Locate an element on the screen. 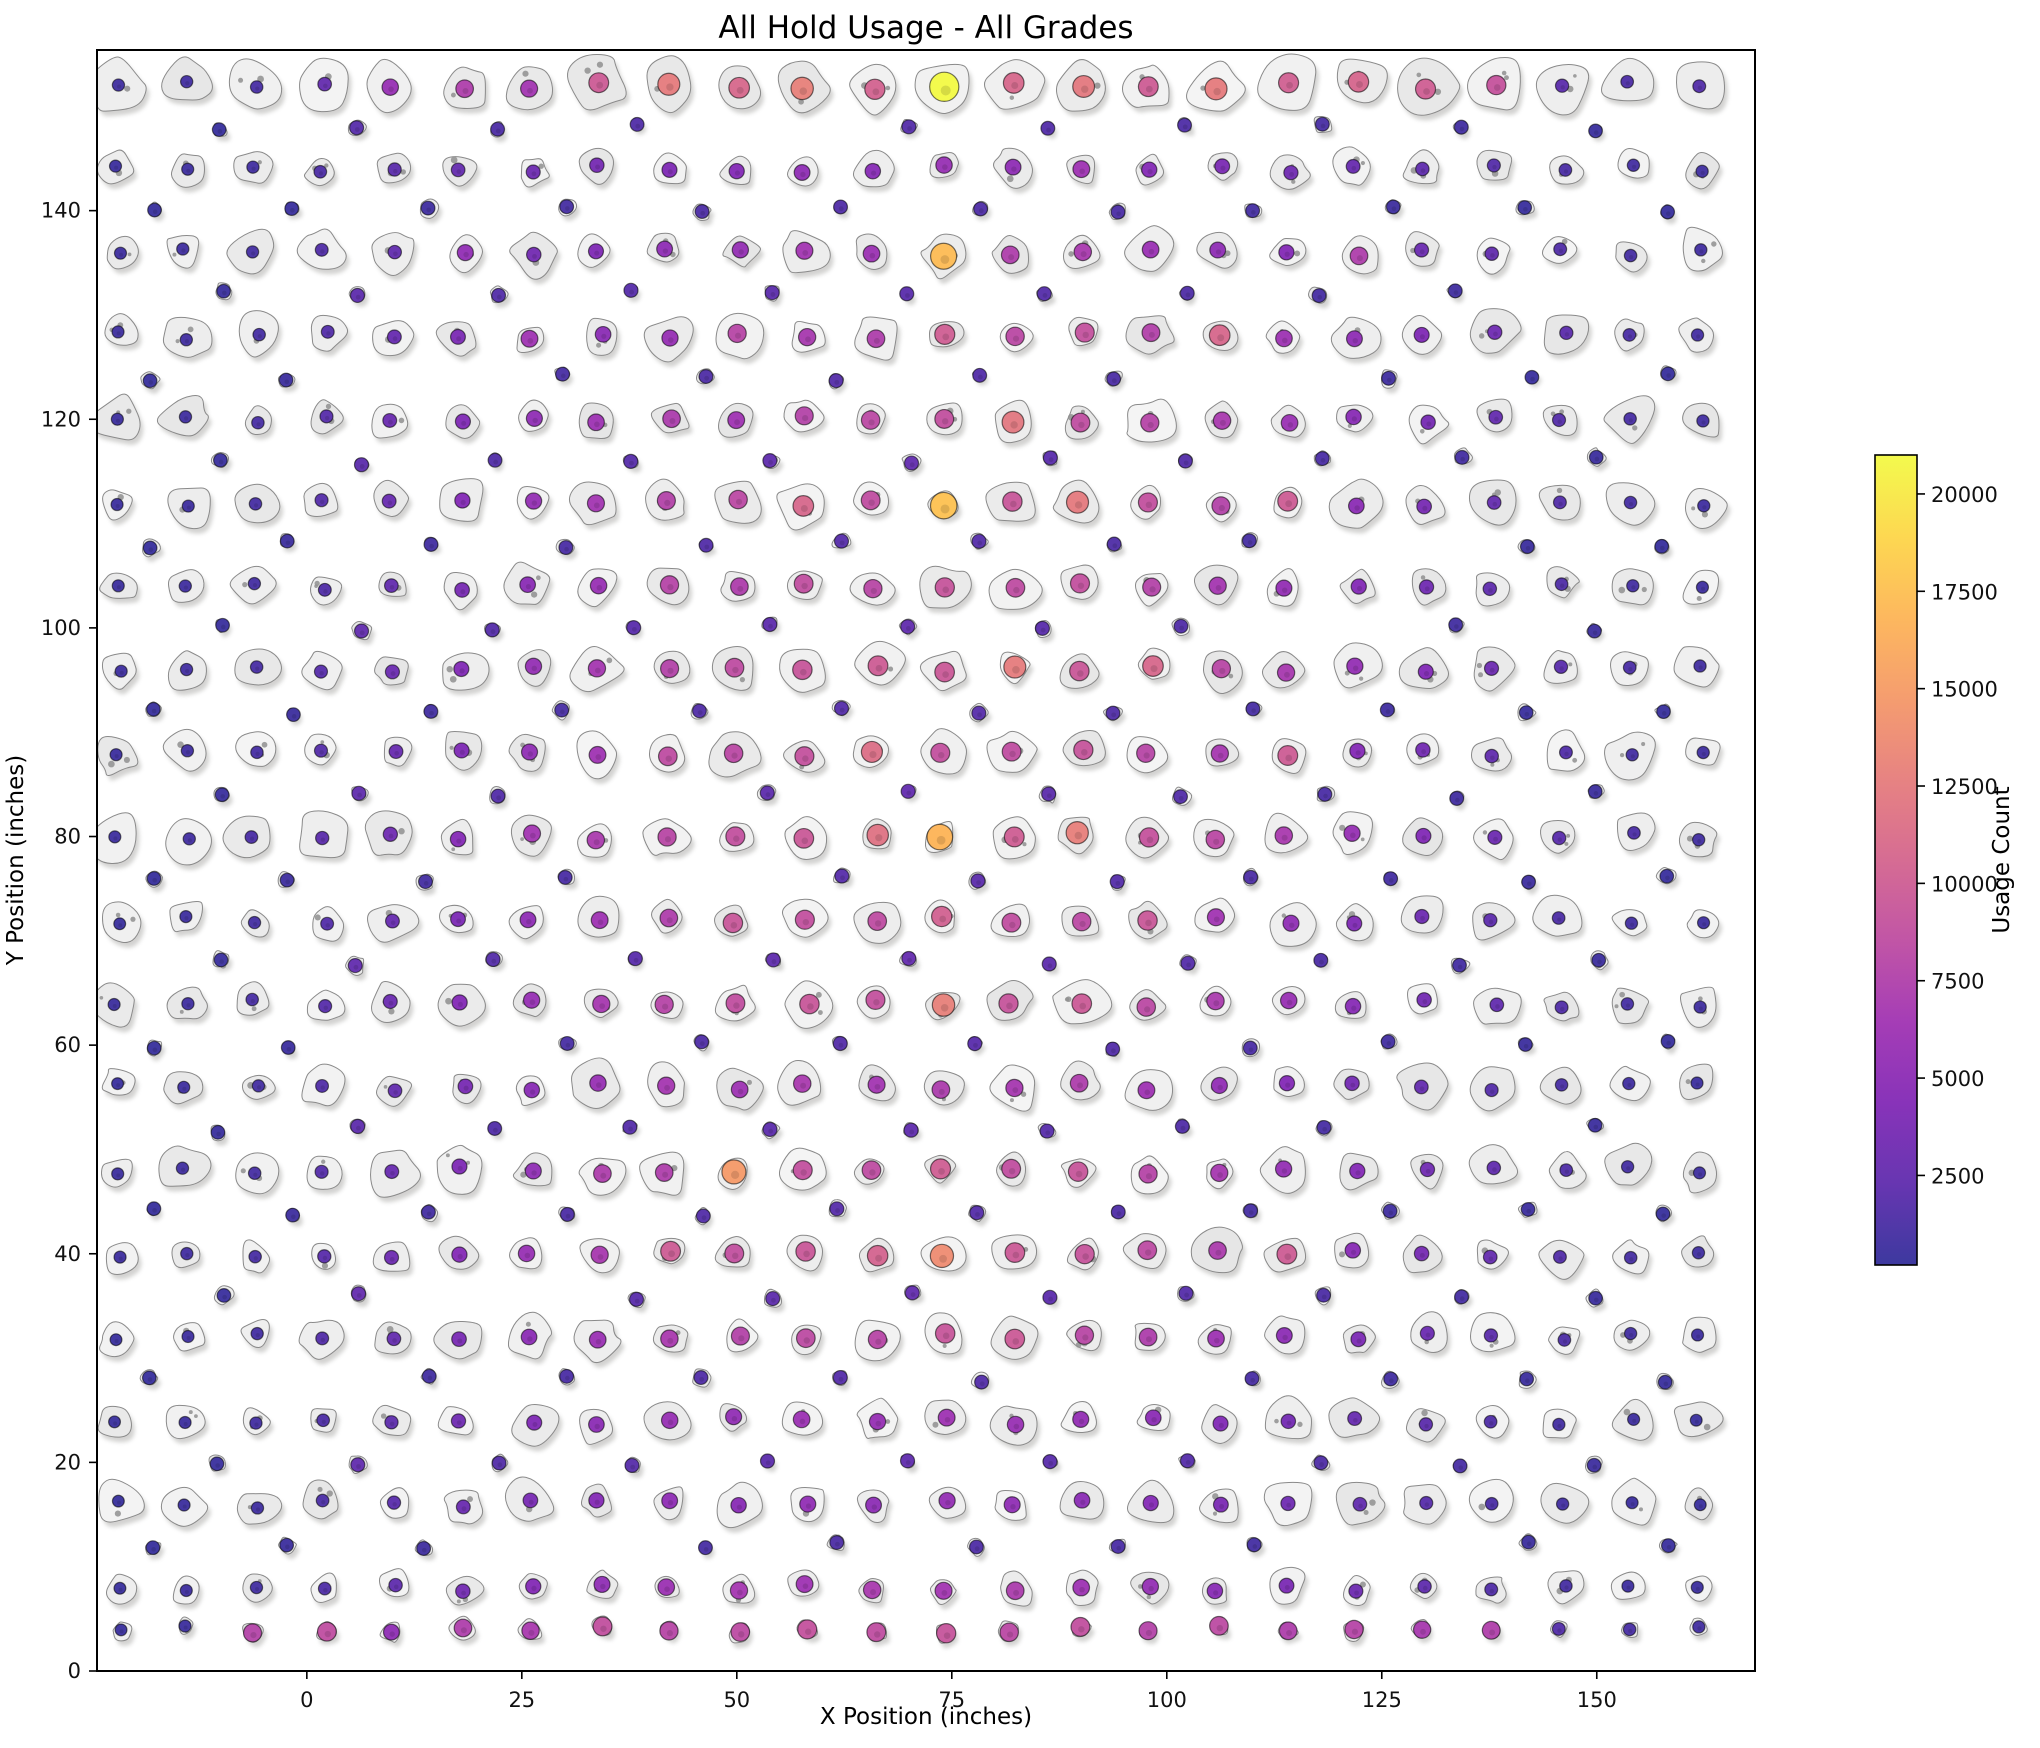 This screenshot has height=1748, width=2040. chart-title: All Hold Usage - All Grades is located at coordinates (926, 28).